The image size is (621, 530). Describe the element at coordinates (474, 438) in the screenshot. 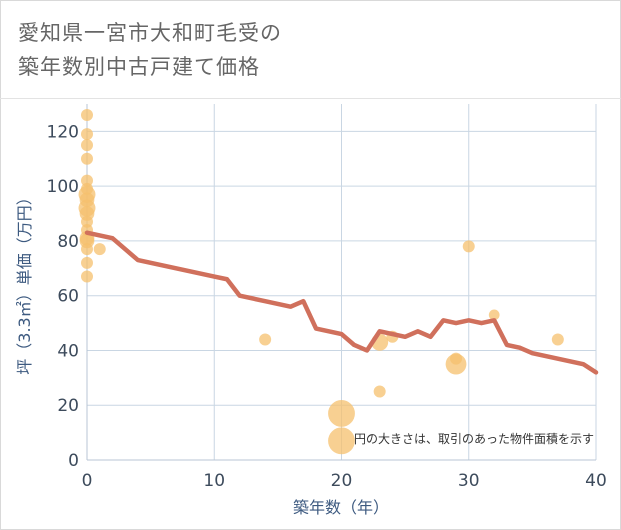

I see `bubble-size-note: 円の大きさは、取引のあった物件面積を示す` at that location.